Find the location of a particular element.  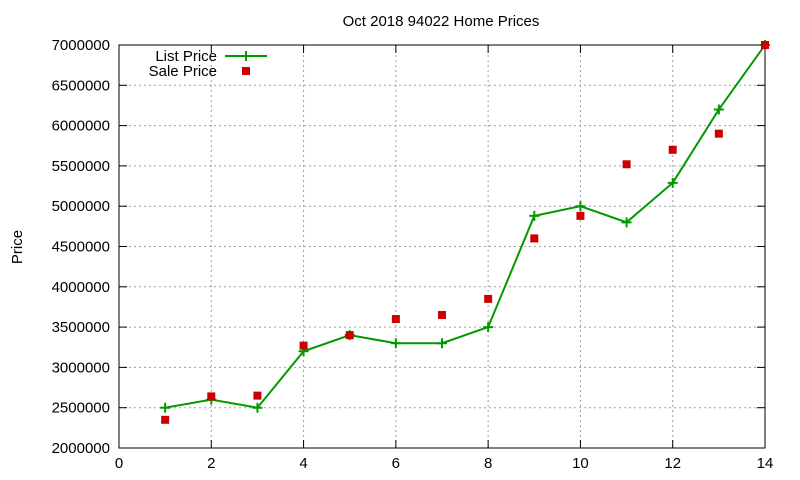

x-tick-label: 14 is located at coordinates (765, 463).